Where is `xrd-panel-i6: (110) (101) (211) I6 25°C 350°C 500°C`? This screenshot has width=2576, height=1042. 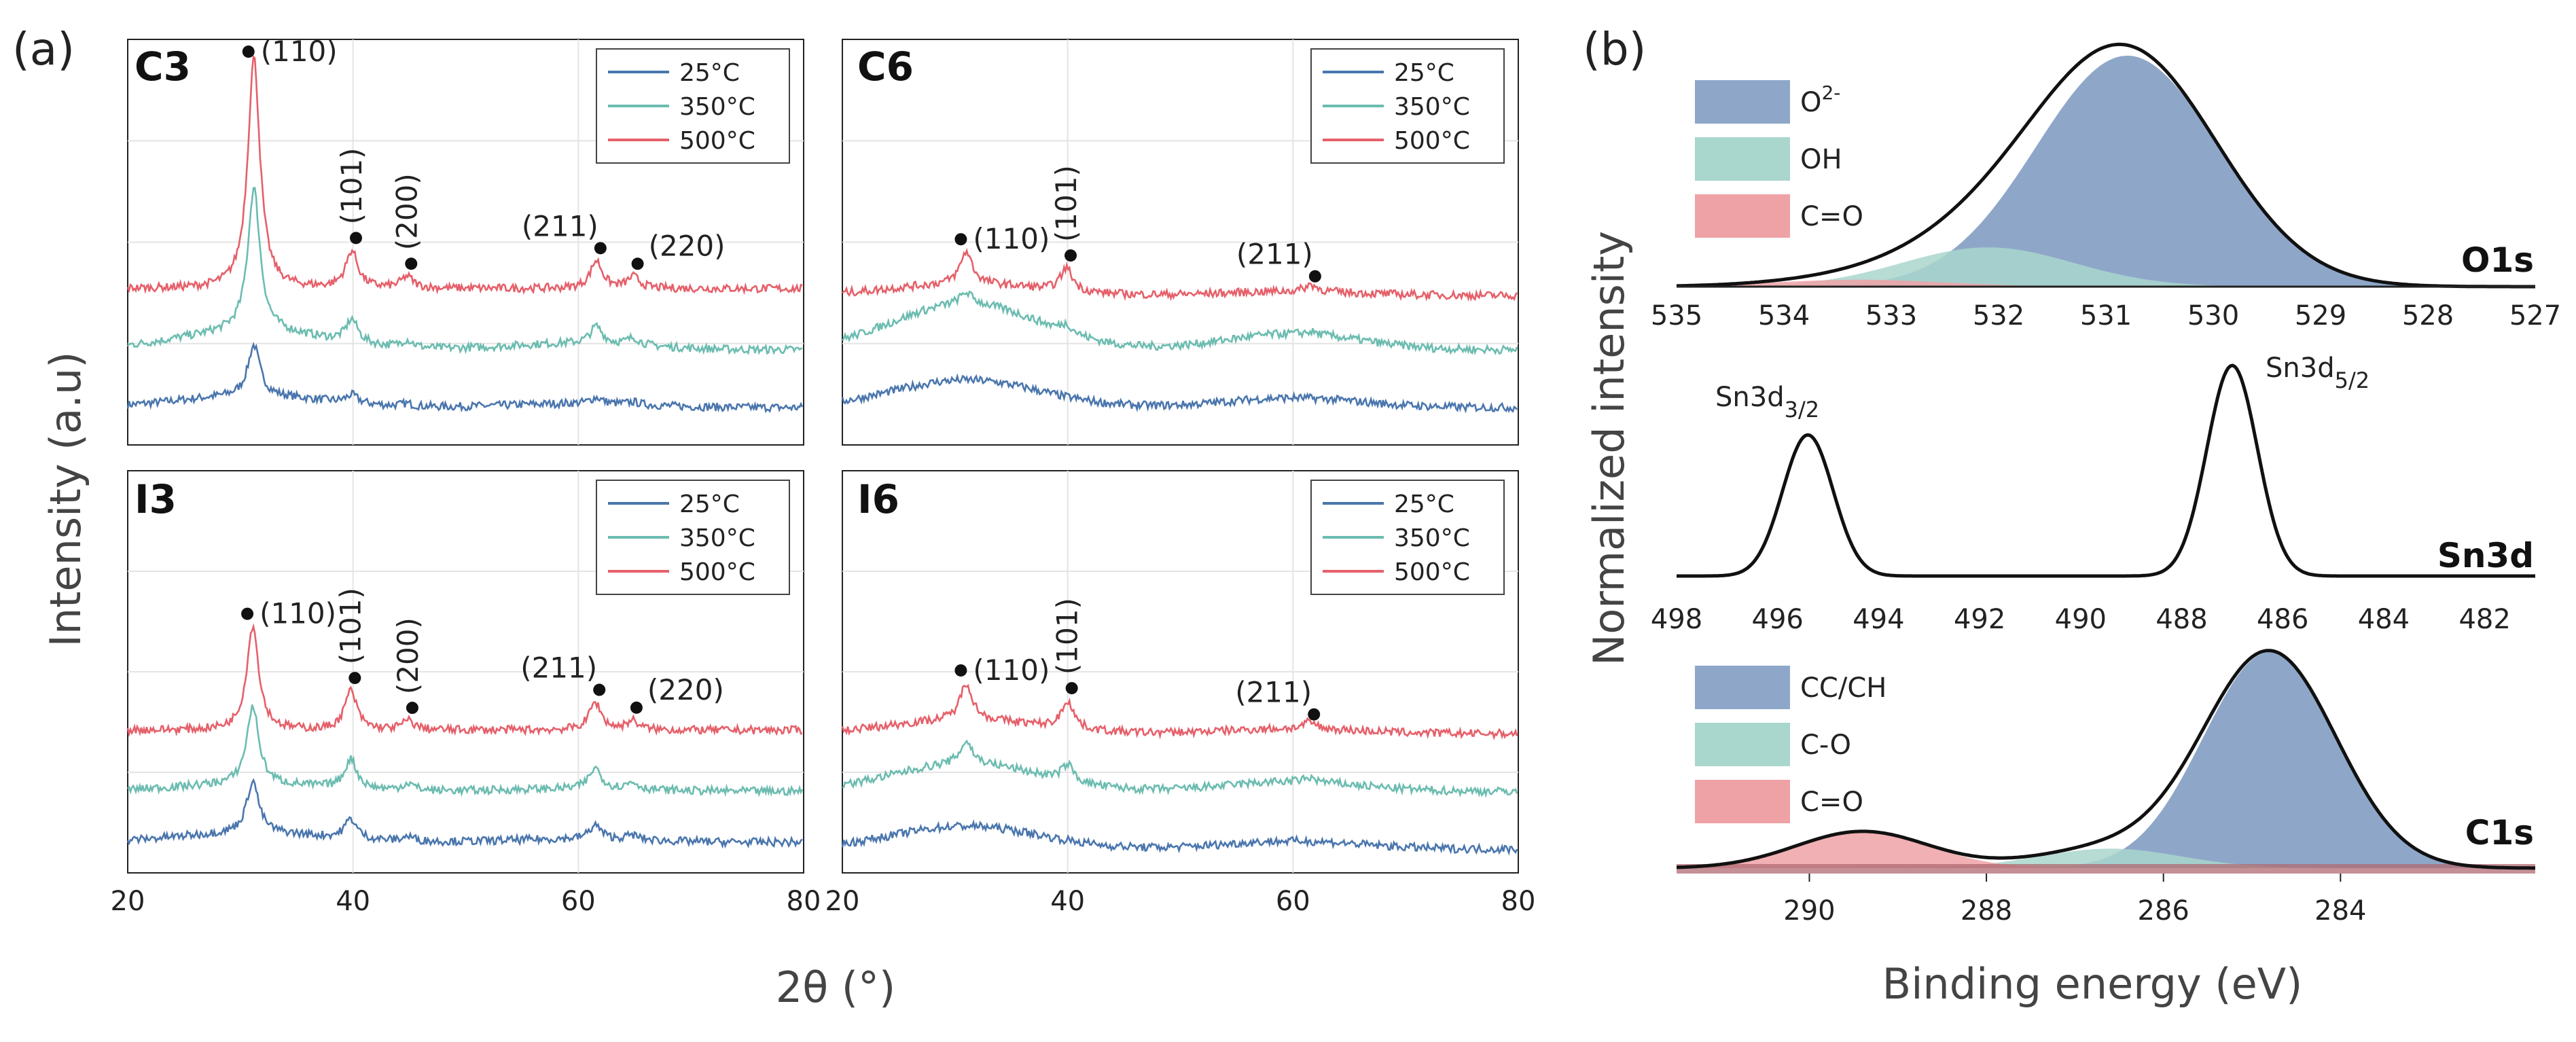
xrd-panel-i6: (110) (101) (211) I6 25°C 350°C 500°C is located at coordinates (1180, 672).